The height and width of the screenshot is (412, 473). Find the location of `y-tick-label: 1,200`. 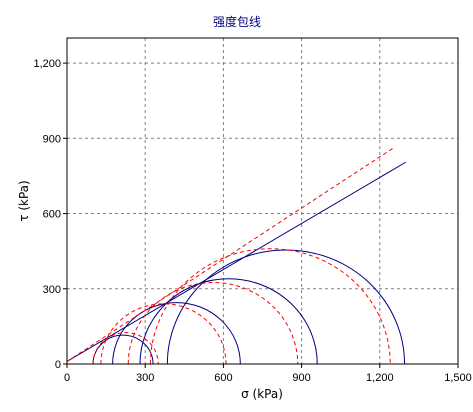

y-tick-label: 1,200 is located at coordinates (47, 64).